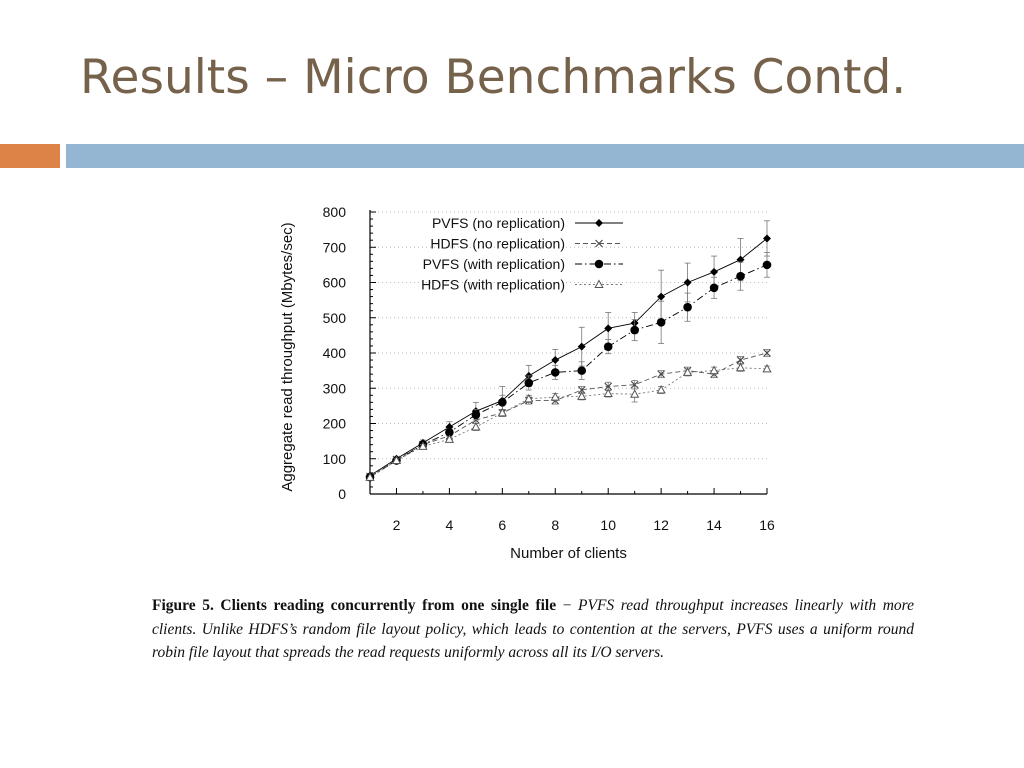 The width and height of the screenshot is (1024, 768). What do you see at coordinates (335, 388) in the screenshot?
I see `y-tick-label: 300` at bounding box center [335, 388].